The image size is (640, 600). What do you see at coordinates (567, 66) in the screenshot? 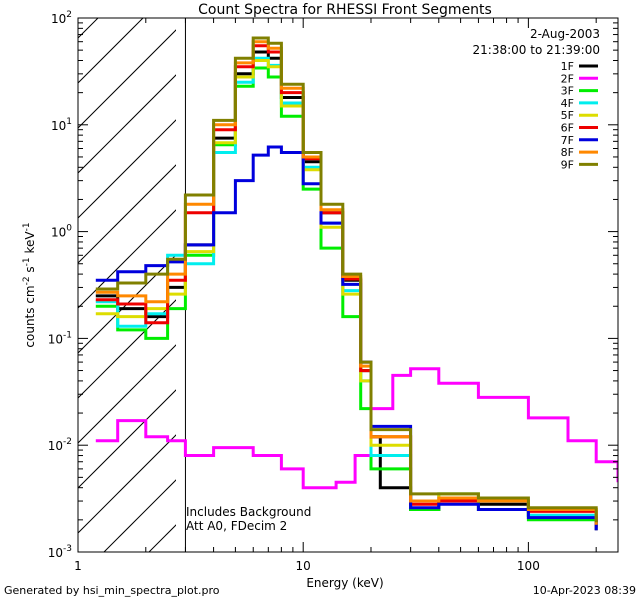
I see `legend-label: 1F` at bounding box center [567, 66].